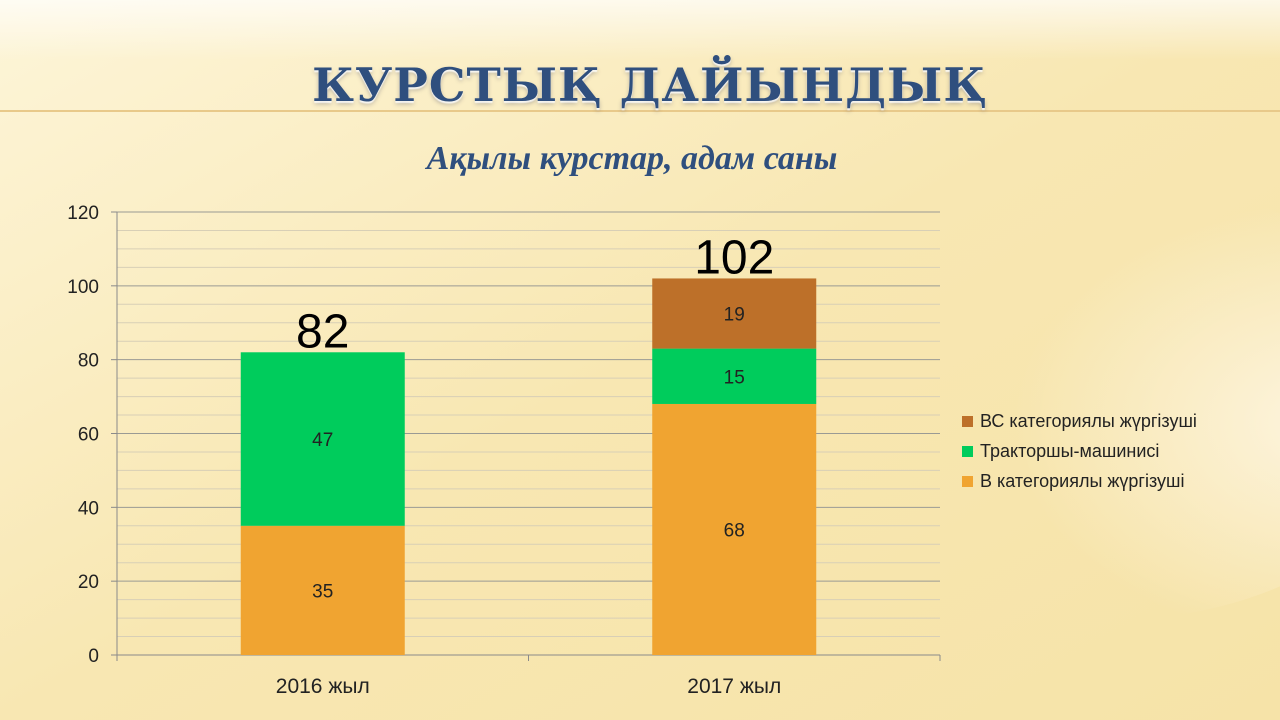  What do you see at coordinates (88, 361) in the screenshot?
I see `y-tick-label: 80` at bounding box center [88, 361].